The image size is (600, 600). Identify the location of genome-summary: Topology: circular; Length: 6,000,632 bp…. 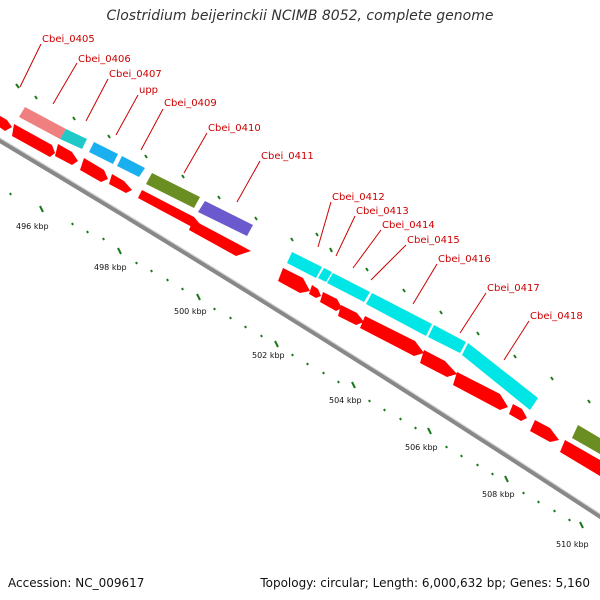
(425, 583).